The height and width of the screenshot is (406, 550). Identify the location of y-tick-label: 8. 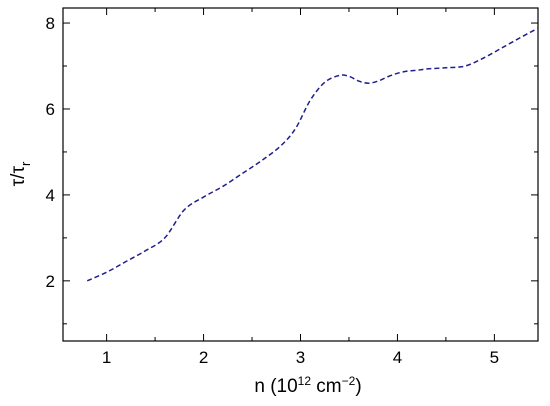
(50, 23).